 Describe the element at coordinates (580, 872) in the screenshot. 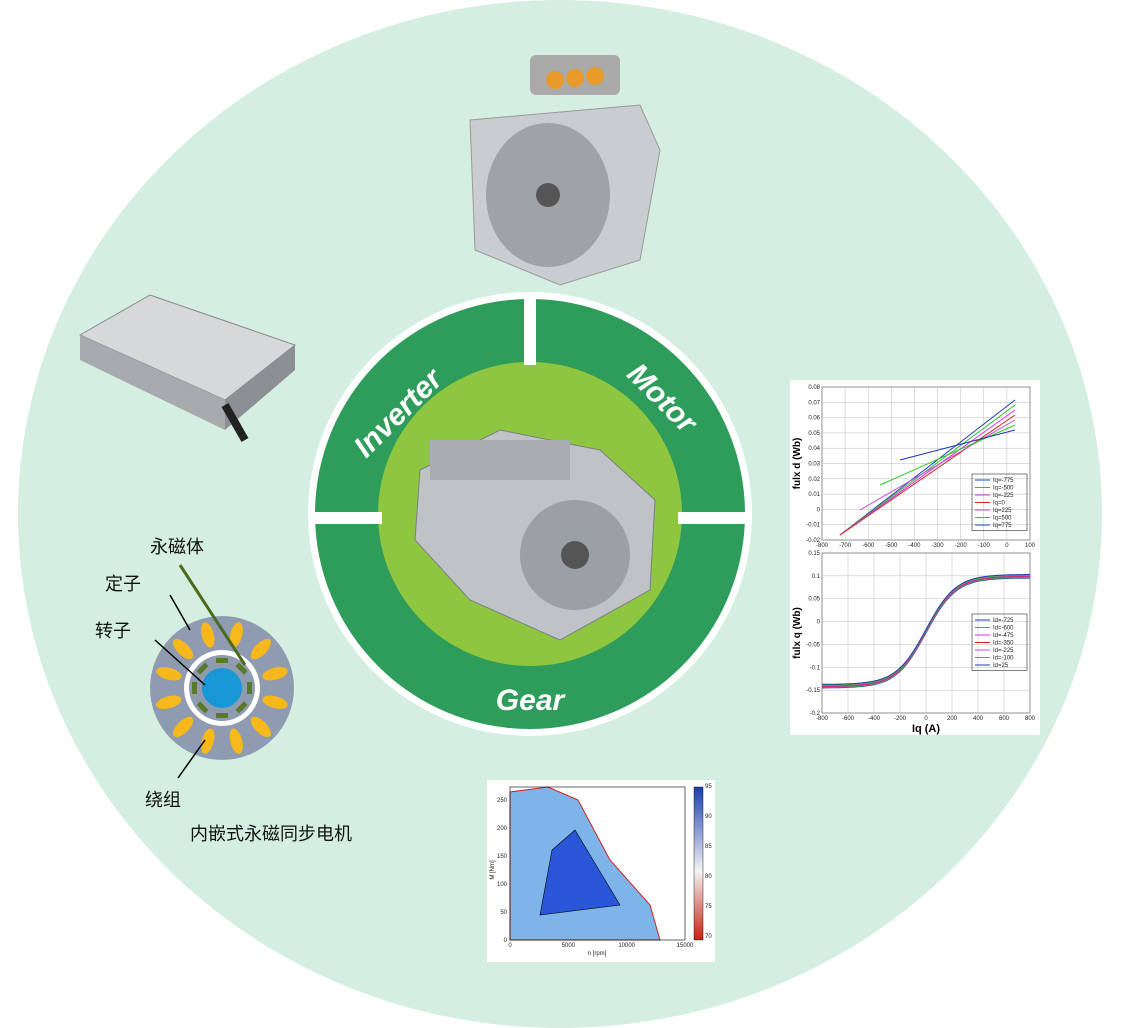

I see `efficiency-core` at that location.